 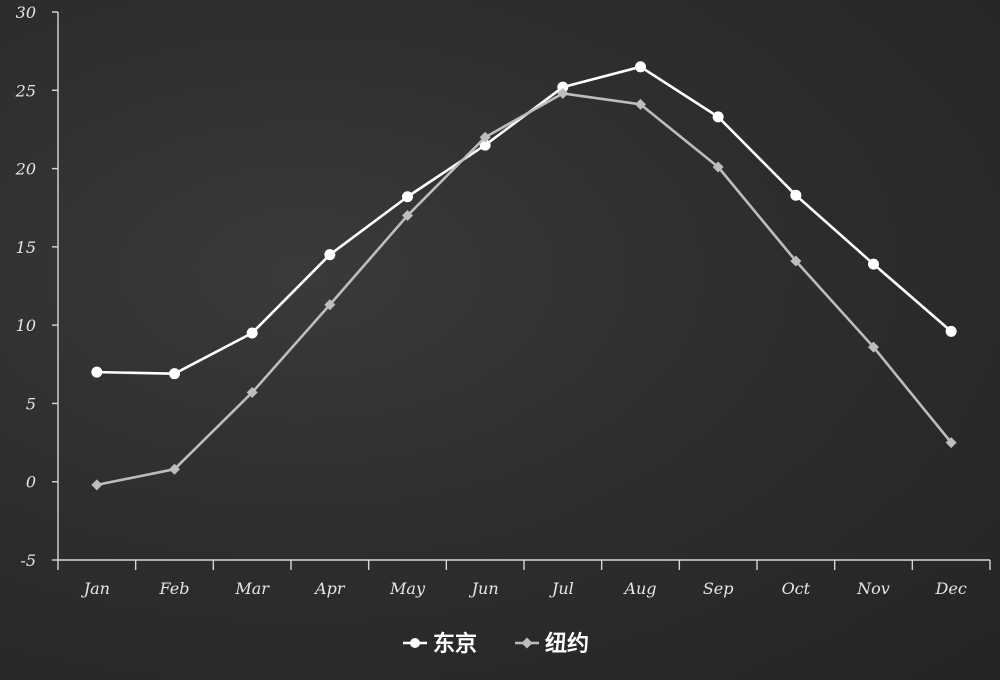 What do you see at coordinates (524, 578) in the screenshot?
I see `x-axis: Jan Feb Mar Apr May Jun Jul Aug Sep Oct Nov Dec` at bounding box center [524, 578].